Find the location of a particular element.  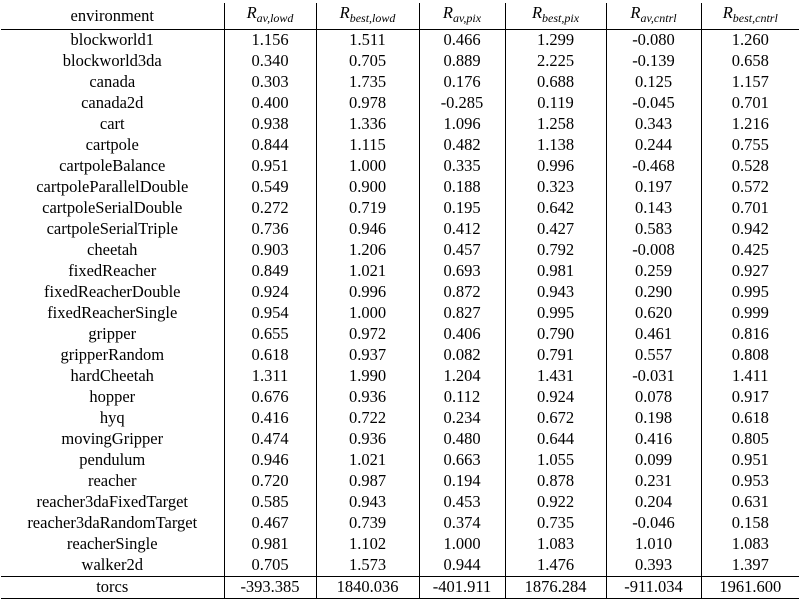

value-cell: 0.996 is located at coordinates (367, 292).